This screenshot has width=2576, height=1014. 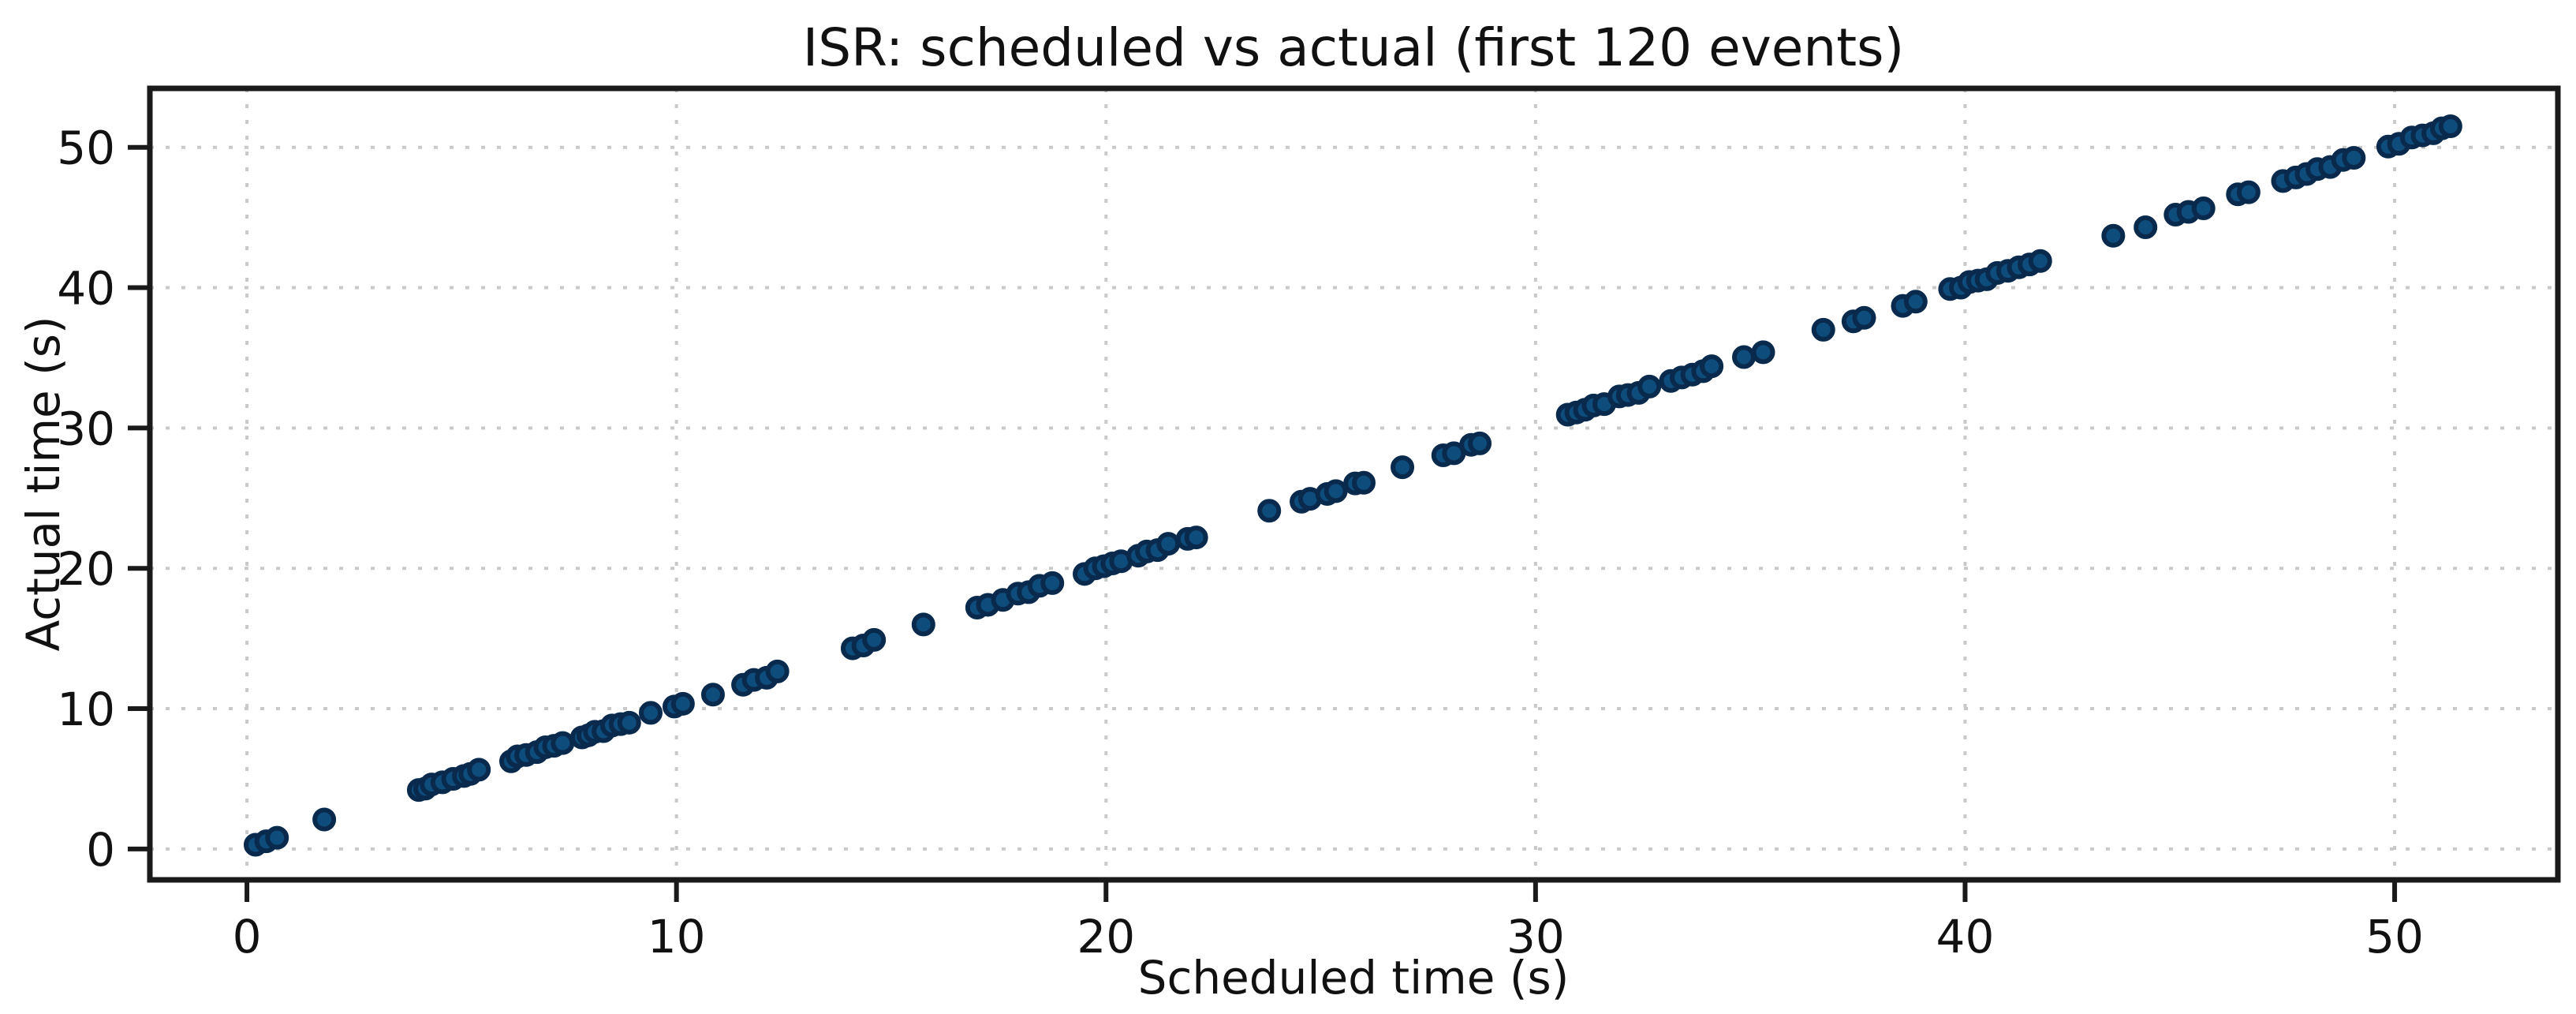 I want to click on x-tick-label-20: 20, so click(x=1106, y=936).